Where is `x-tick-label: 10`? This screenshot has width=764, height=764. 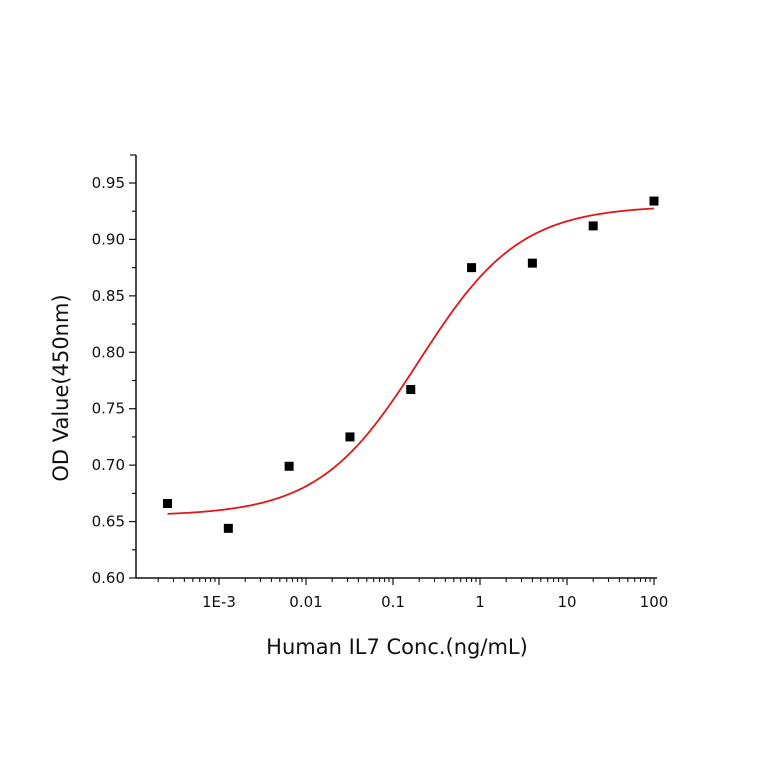
x-tick-label: 10 is located at coordinates (566, 602).